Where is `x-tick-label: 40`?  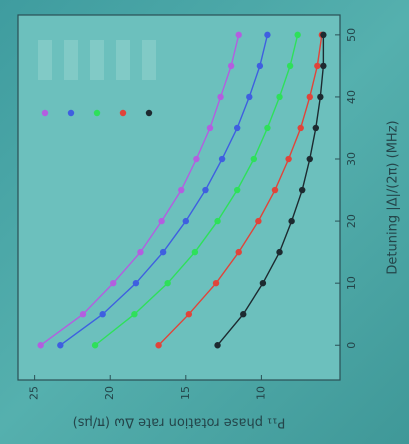 x-tick-label: 40 is located at coordinates (351, 97).